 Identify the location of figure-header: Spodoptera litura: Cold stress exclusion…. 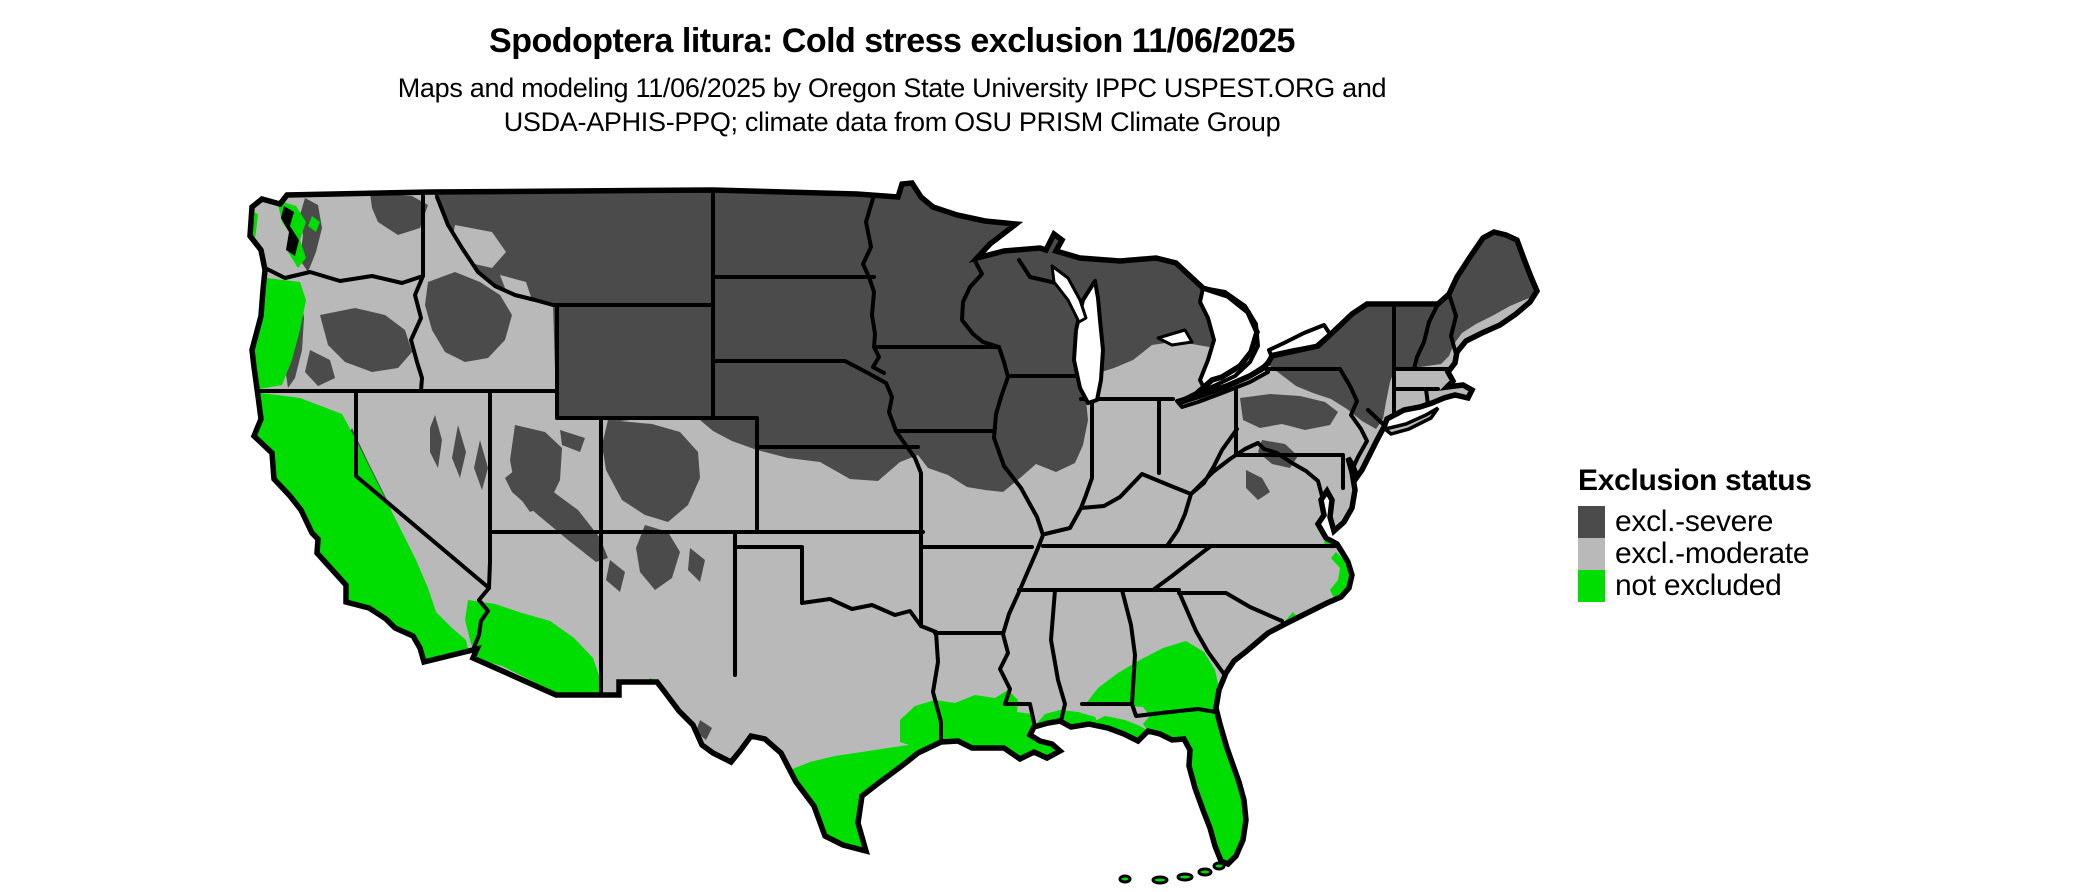
(892, 69).